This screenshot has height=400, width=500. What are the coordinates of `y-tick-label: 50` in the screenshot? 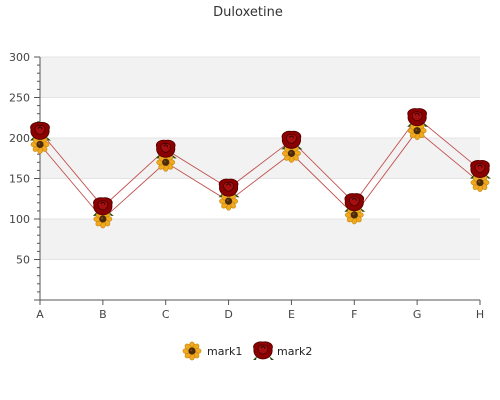 It's located at (23, 260).